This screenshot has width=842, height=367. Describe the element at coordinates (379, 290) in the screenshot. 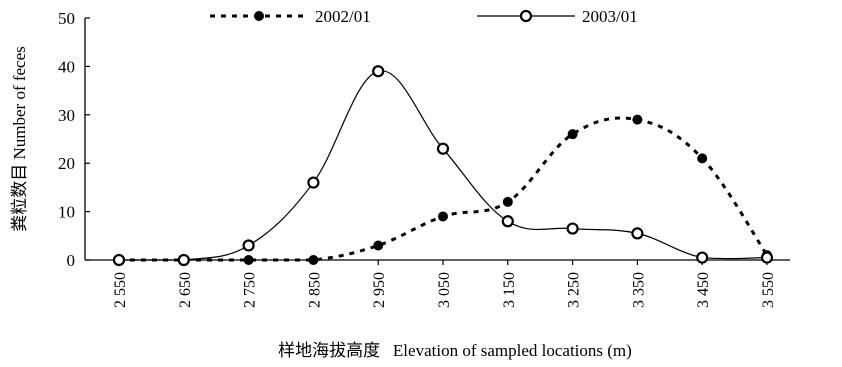

I see `x-tick-label: 2 950` at that location.